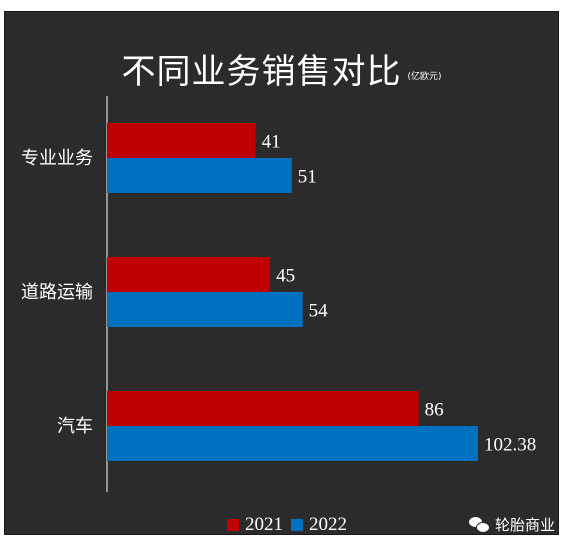 The height and width of the screenshot is (544, 566). What do you see at coordinates (57, 158) in the screenshot?
I see `category-label: 专业业务` at bounding box center [57, 158].